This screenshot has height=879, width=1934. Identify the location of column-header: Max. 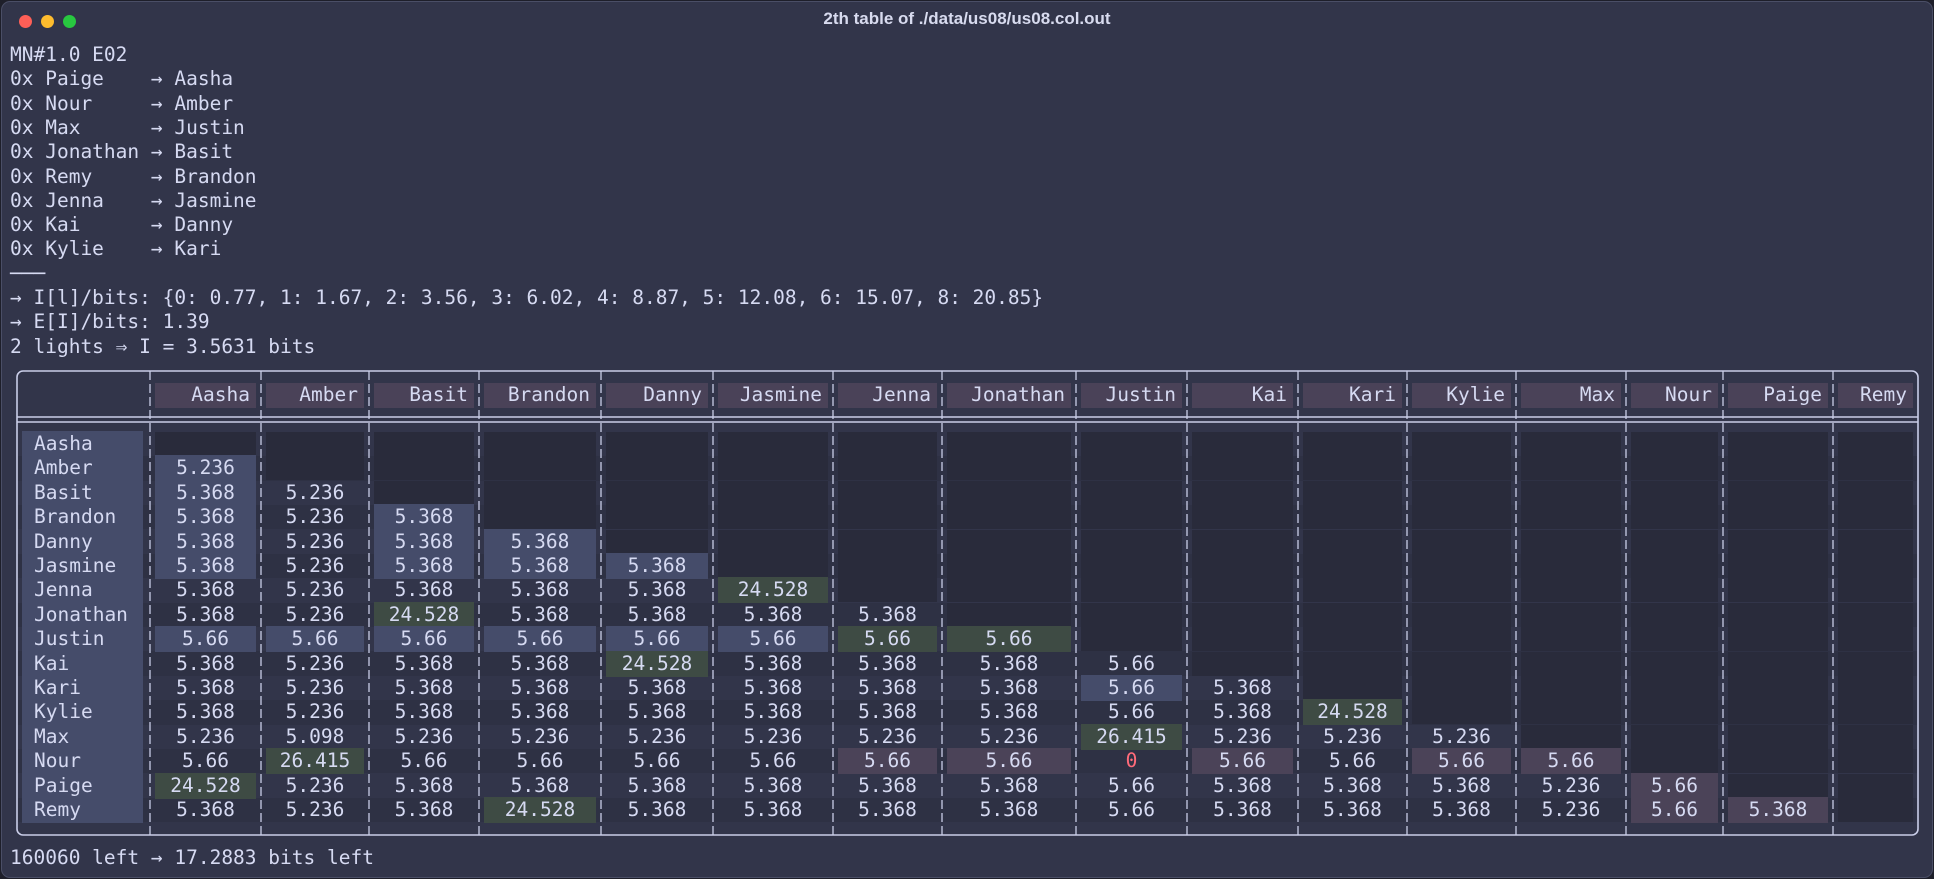
(1597, 394).